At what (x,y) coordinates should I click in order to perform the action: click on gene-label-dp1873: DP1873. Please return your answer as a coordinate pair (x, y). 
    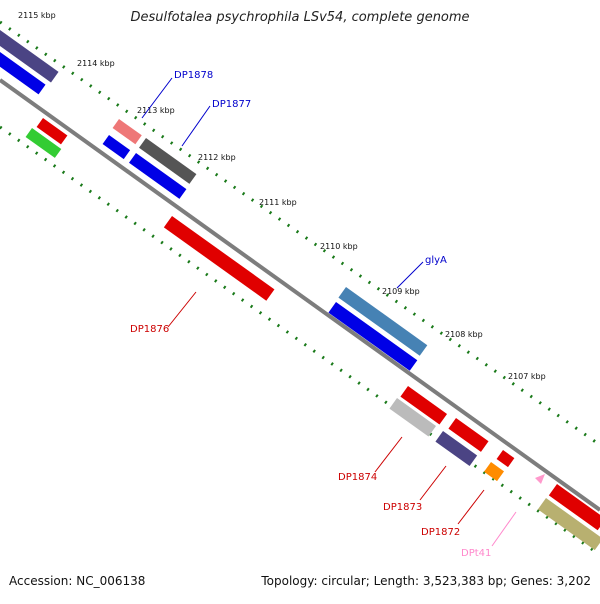
    Looking at the image, I should click on (402, 507).